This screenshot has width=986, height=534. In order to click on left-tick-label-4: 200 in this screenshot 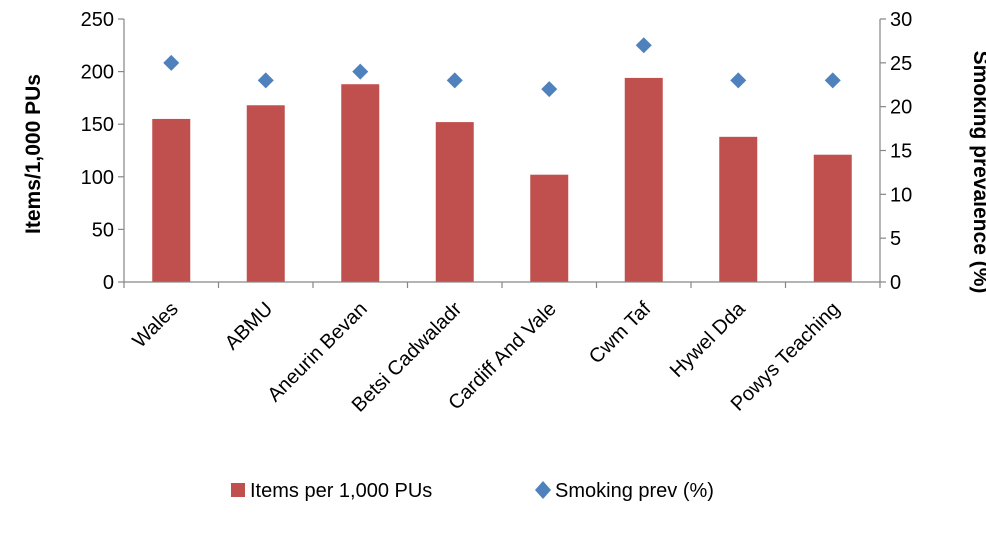, I will do `click(97, 73)`.